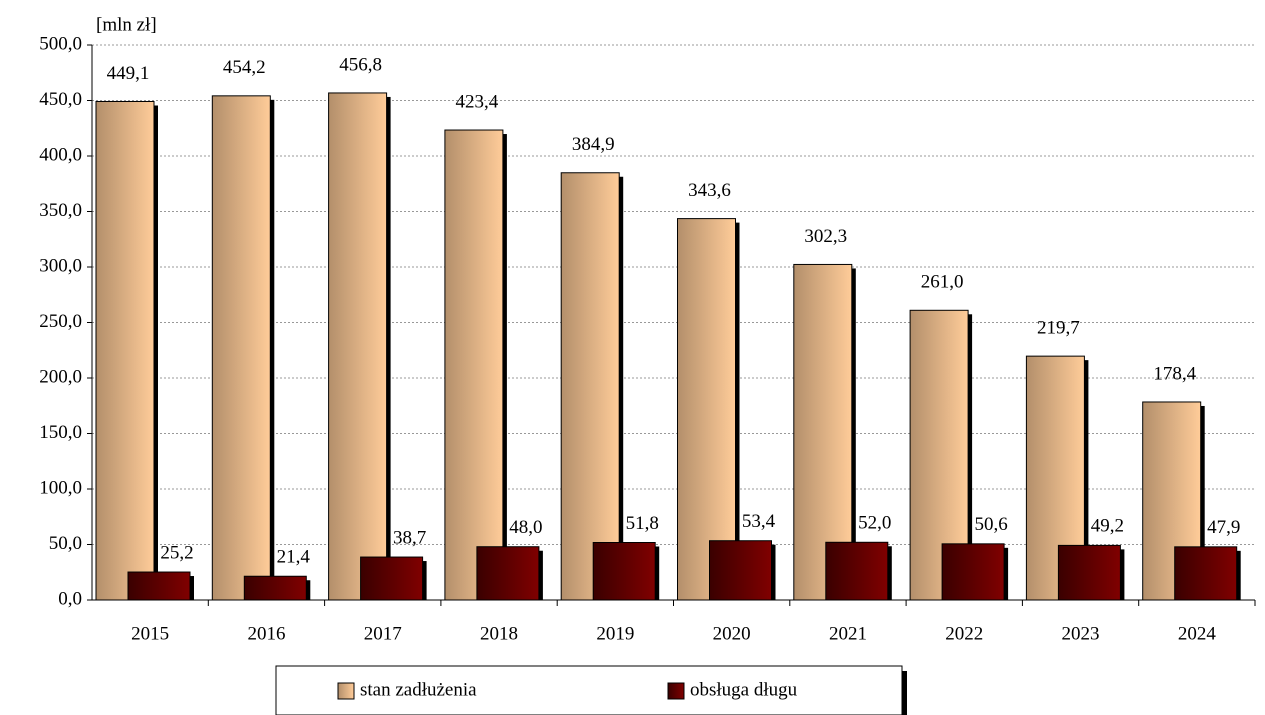 This screenshot has height=715, width=1265. Describe the element at coordinates (418, 689) in the screenshot. I see `legend-label: stan zadłużenia` at that location.